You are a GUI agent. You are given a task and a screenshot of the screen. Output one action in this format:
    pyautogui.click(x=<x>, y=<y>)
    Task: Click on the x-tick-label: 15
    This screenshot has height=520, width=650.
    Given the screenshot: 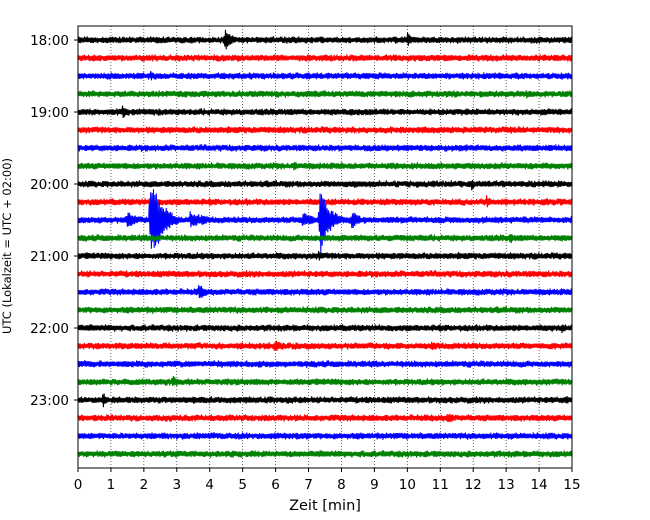 What is the action you would take?
    pyautogui.click(x=571, y=485)
    